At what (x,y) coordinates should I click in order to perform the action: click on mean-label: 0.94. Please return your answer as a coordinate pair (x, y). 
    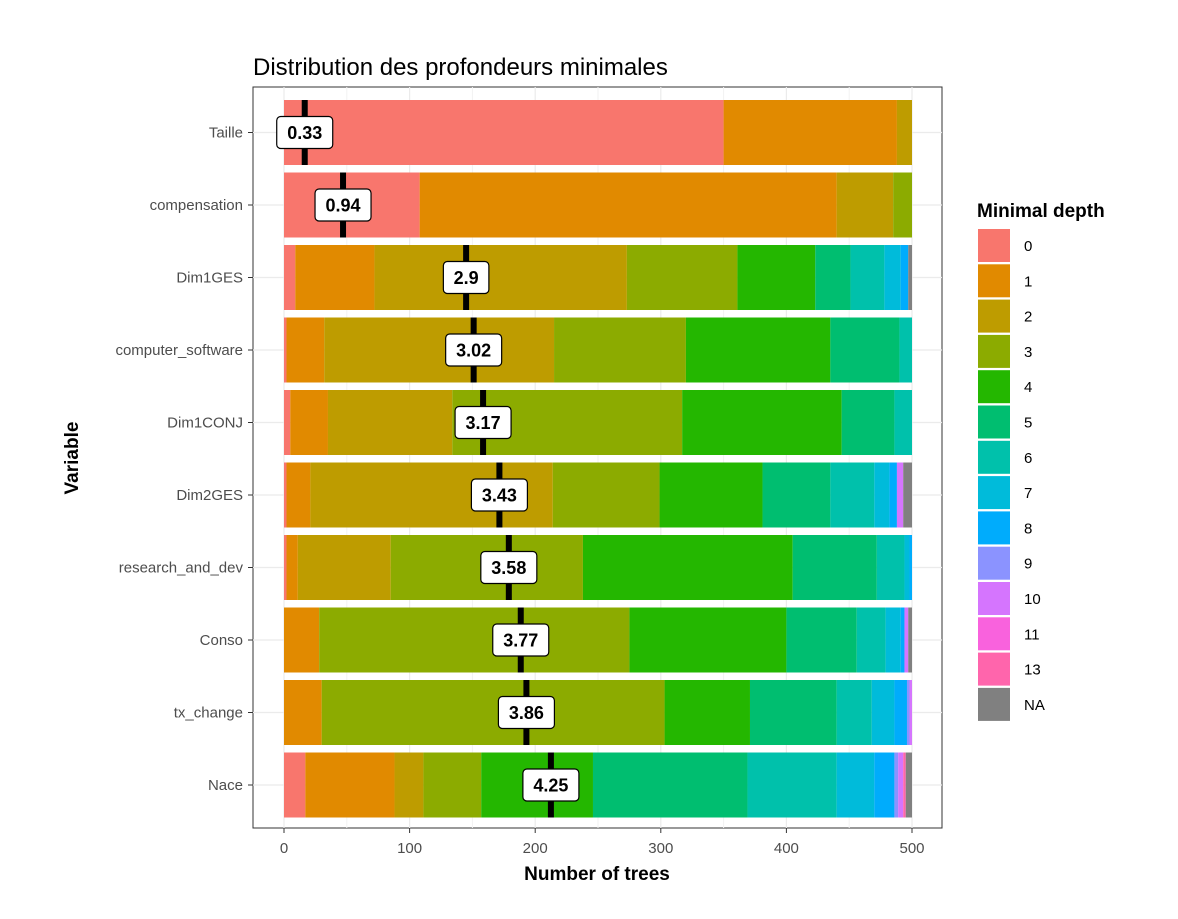
    Looking at the image, I should click on (343, 206).